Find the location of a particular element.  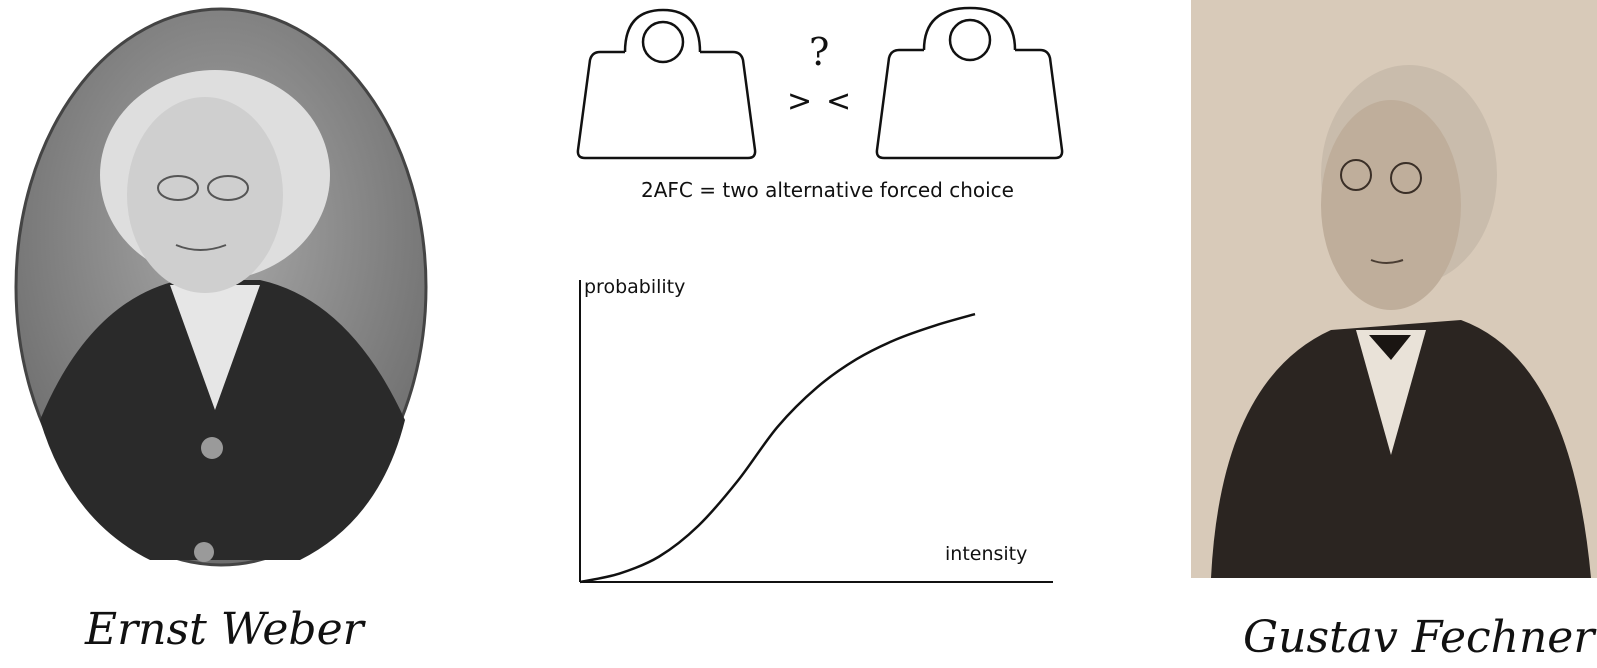

2afc-caption: 2AFC = two alternative forced choice is located at coordinates (827, 190).